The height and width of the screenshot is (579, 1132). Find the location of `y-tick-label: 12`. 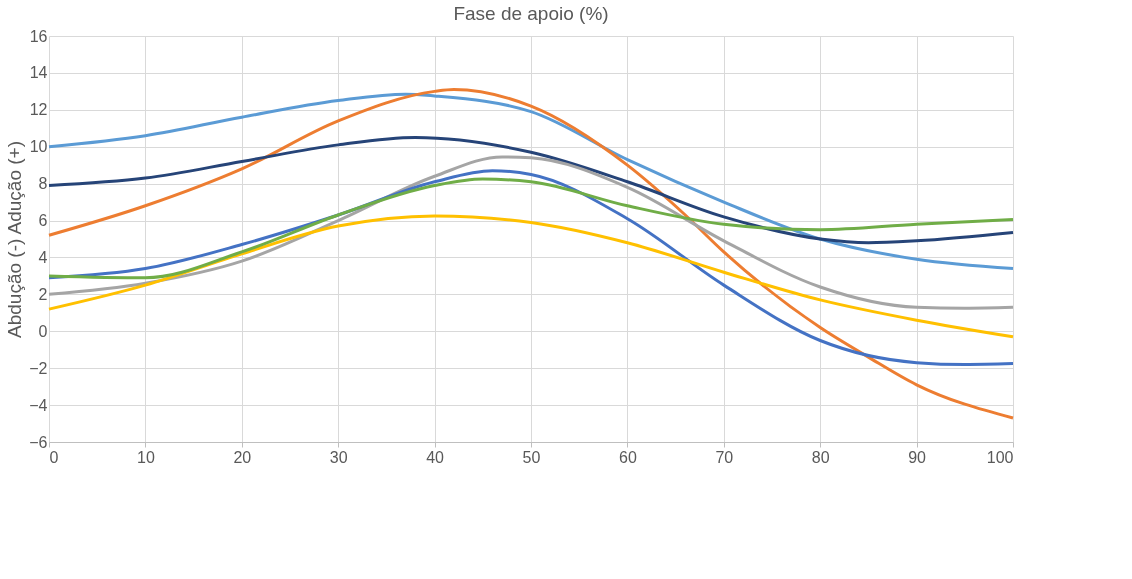

y-tick-label: 12 is located at coordinates (38, 110).